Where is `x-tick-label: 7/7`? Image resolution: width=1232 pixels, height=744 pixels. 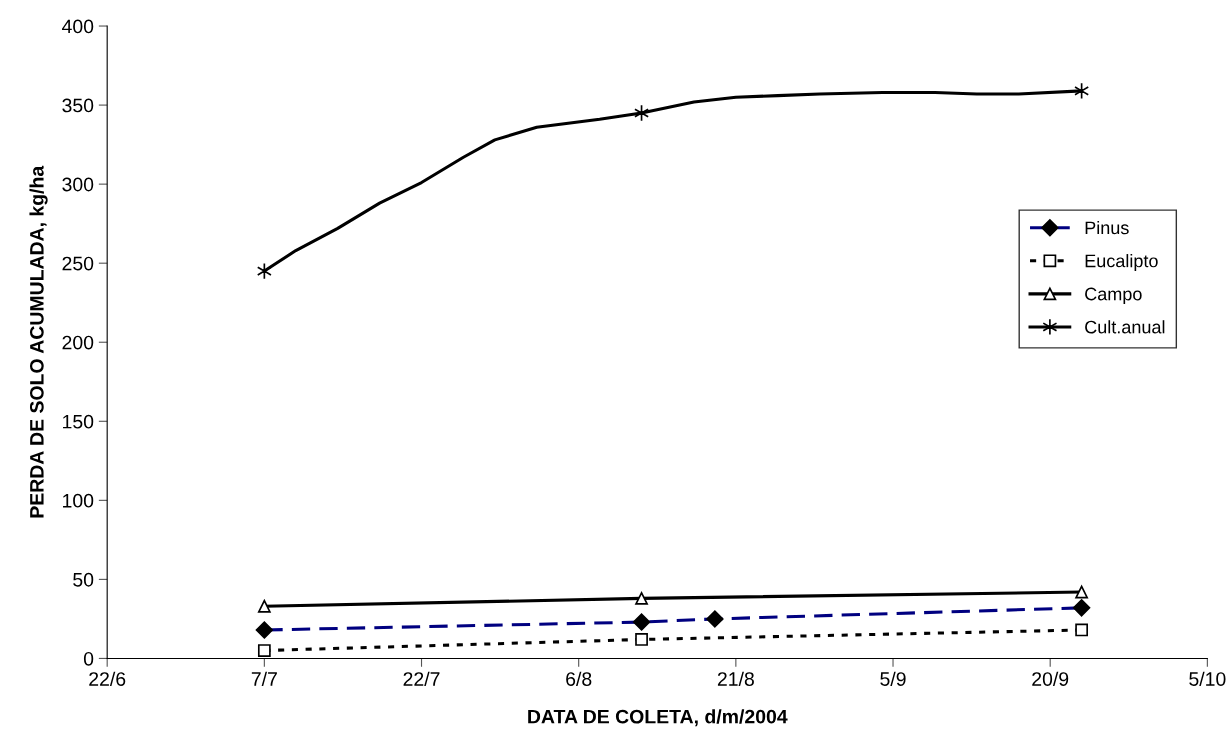
x-tick-label: 7/7 is located at coordinates (264, 678).